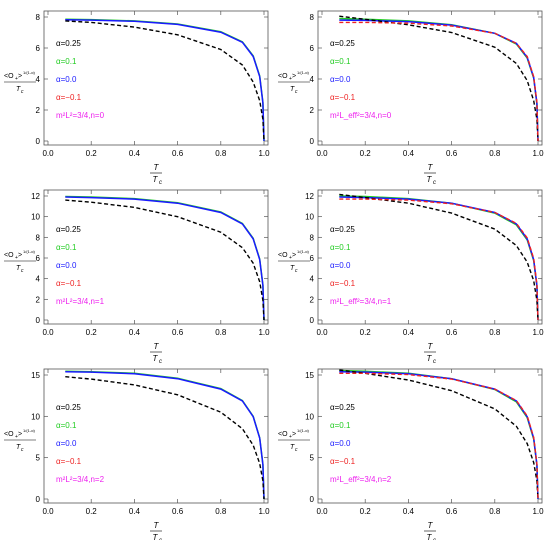 Image resolution: width=550 pixels, height=545 pixels. Describe the element at coordinates (35, 196) in the screenshot. I see `y-tick-label: 12` at that location.